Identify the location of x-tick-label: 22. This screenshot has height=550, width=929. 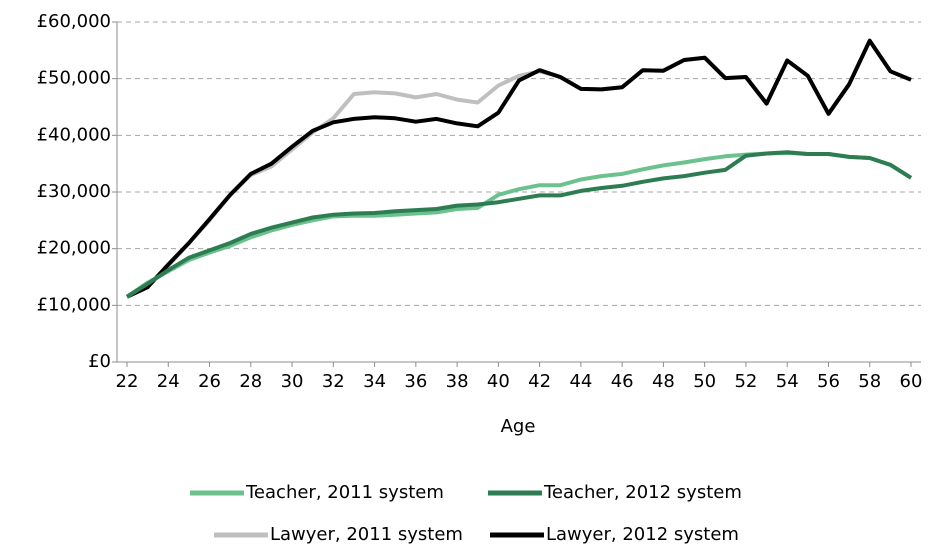
(127, 381).